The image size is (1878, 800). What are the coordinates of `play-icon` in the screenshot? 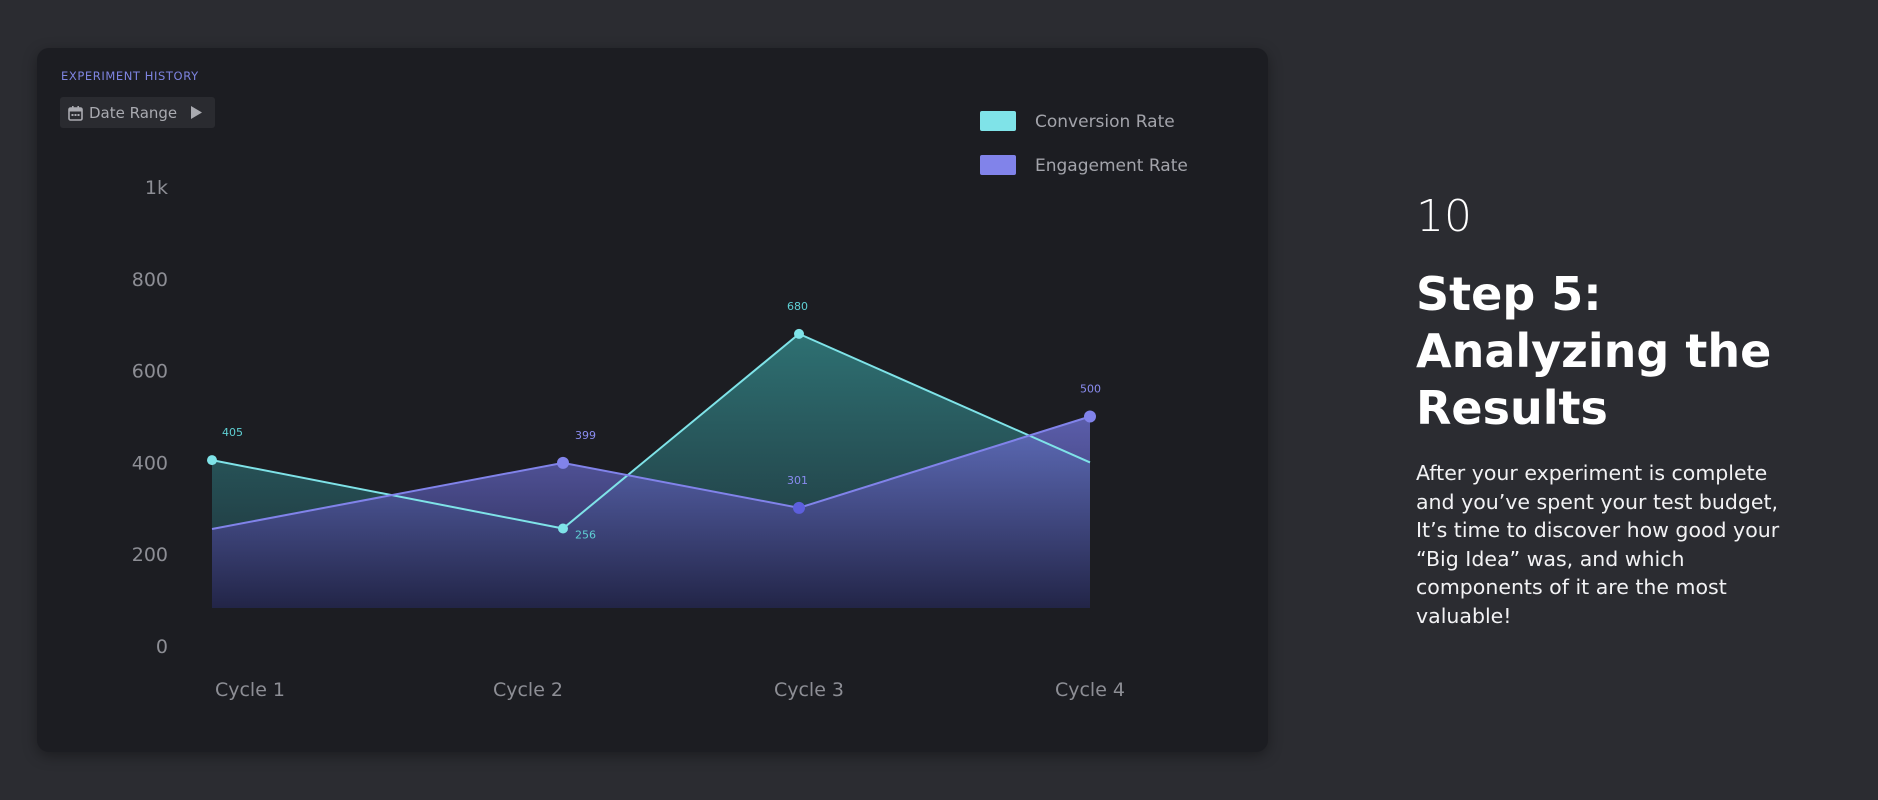 It's located at (197, 112).